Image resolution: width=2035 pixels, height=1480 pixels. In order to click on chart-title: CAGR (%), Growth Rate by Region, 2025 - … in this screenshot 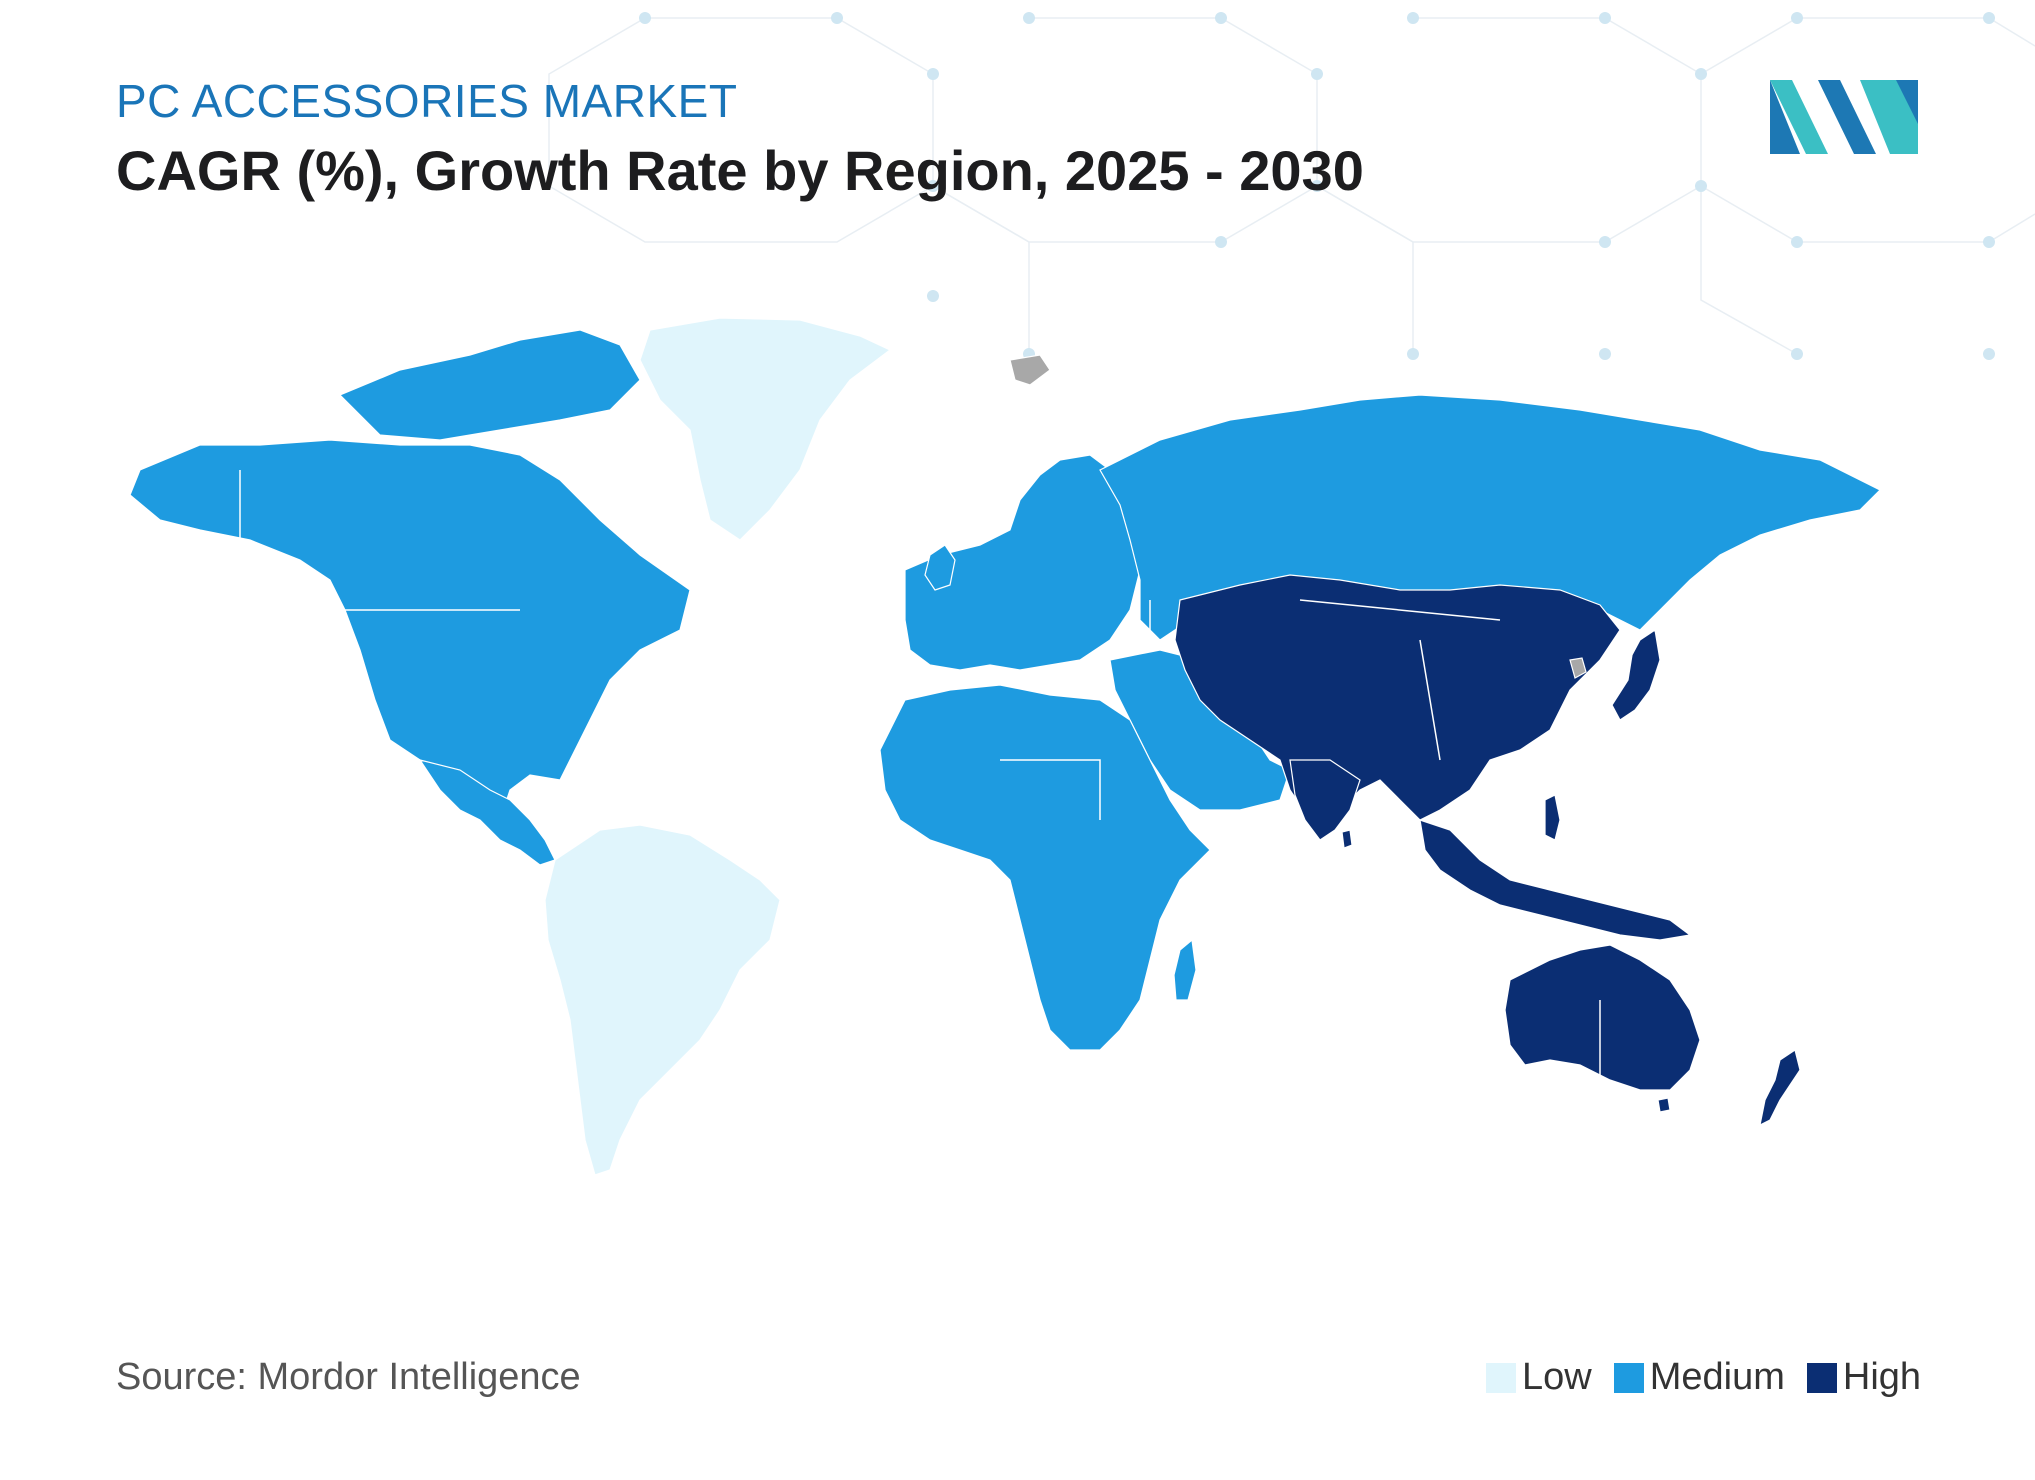, I will do `click(740, 170)`.